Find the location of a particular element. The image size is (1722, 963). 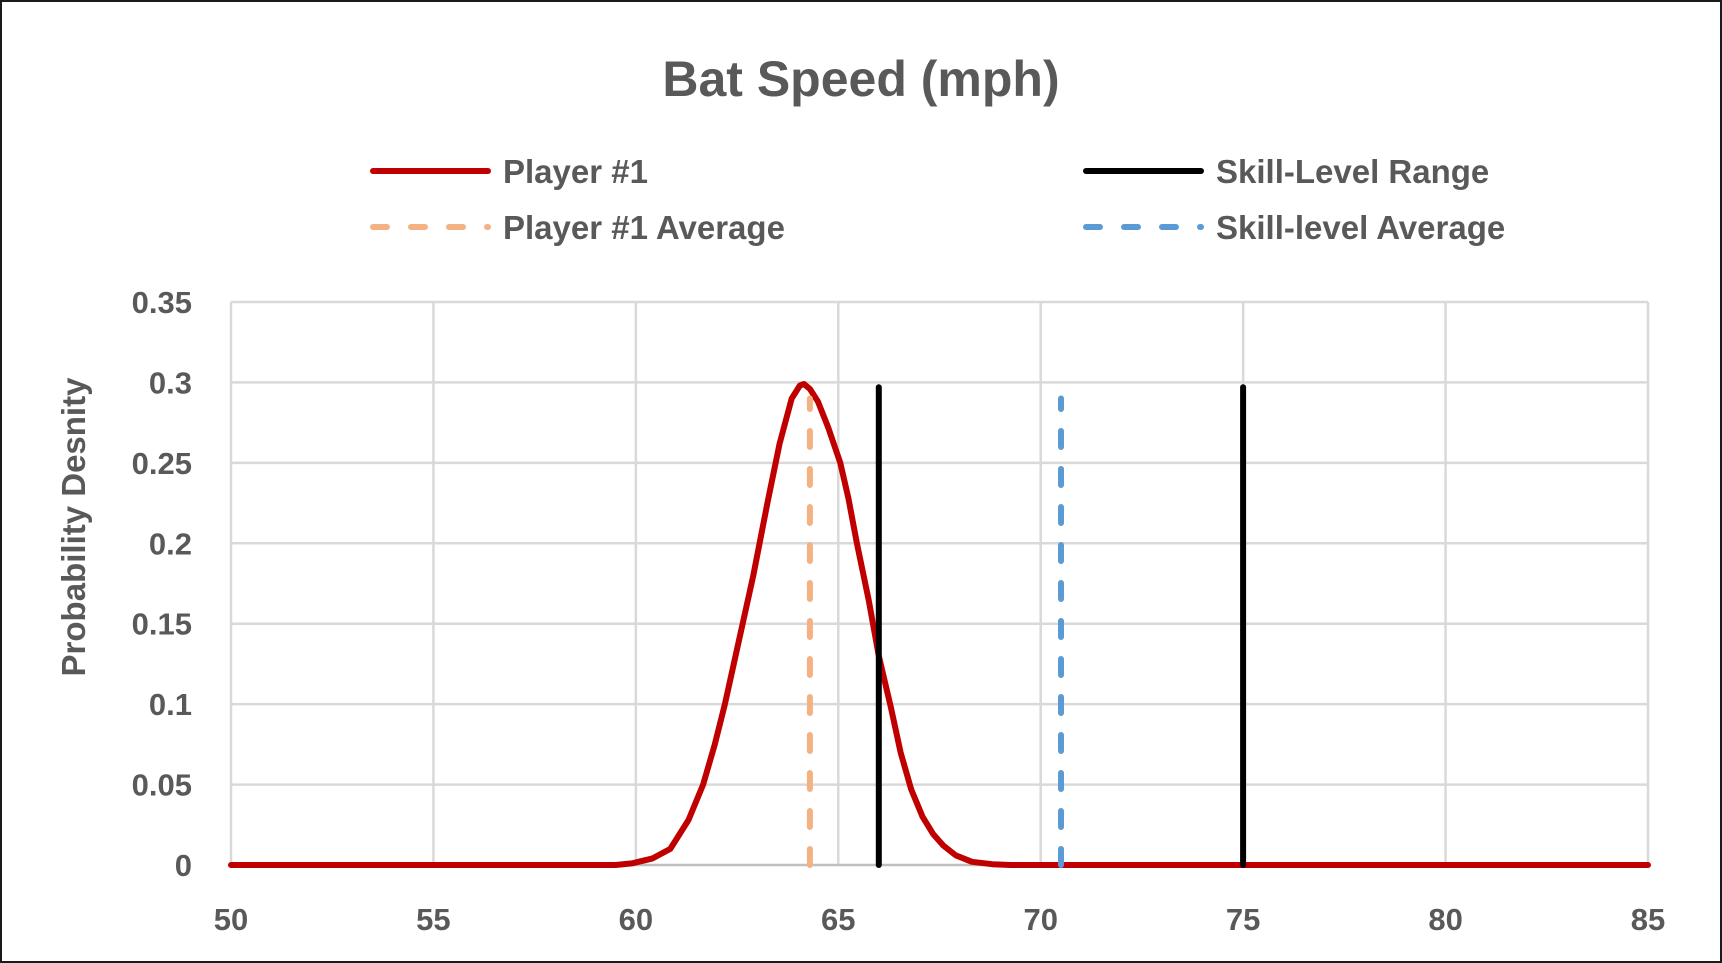

x-tick-label: 55 is located at coordinates (433, 919).